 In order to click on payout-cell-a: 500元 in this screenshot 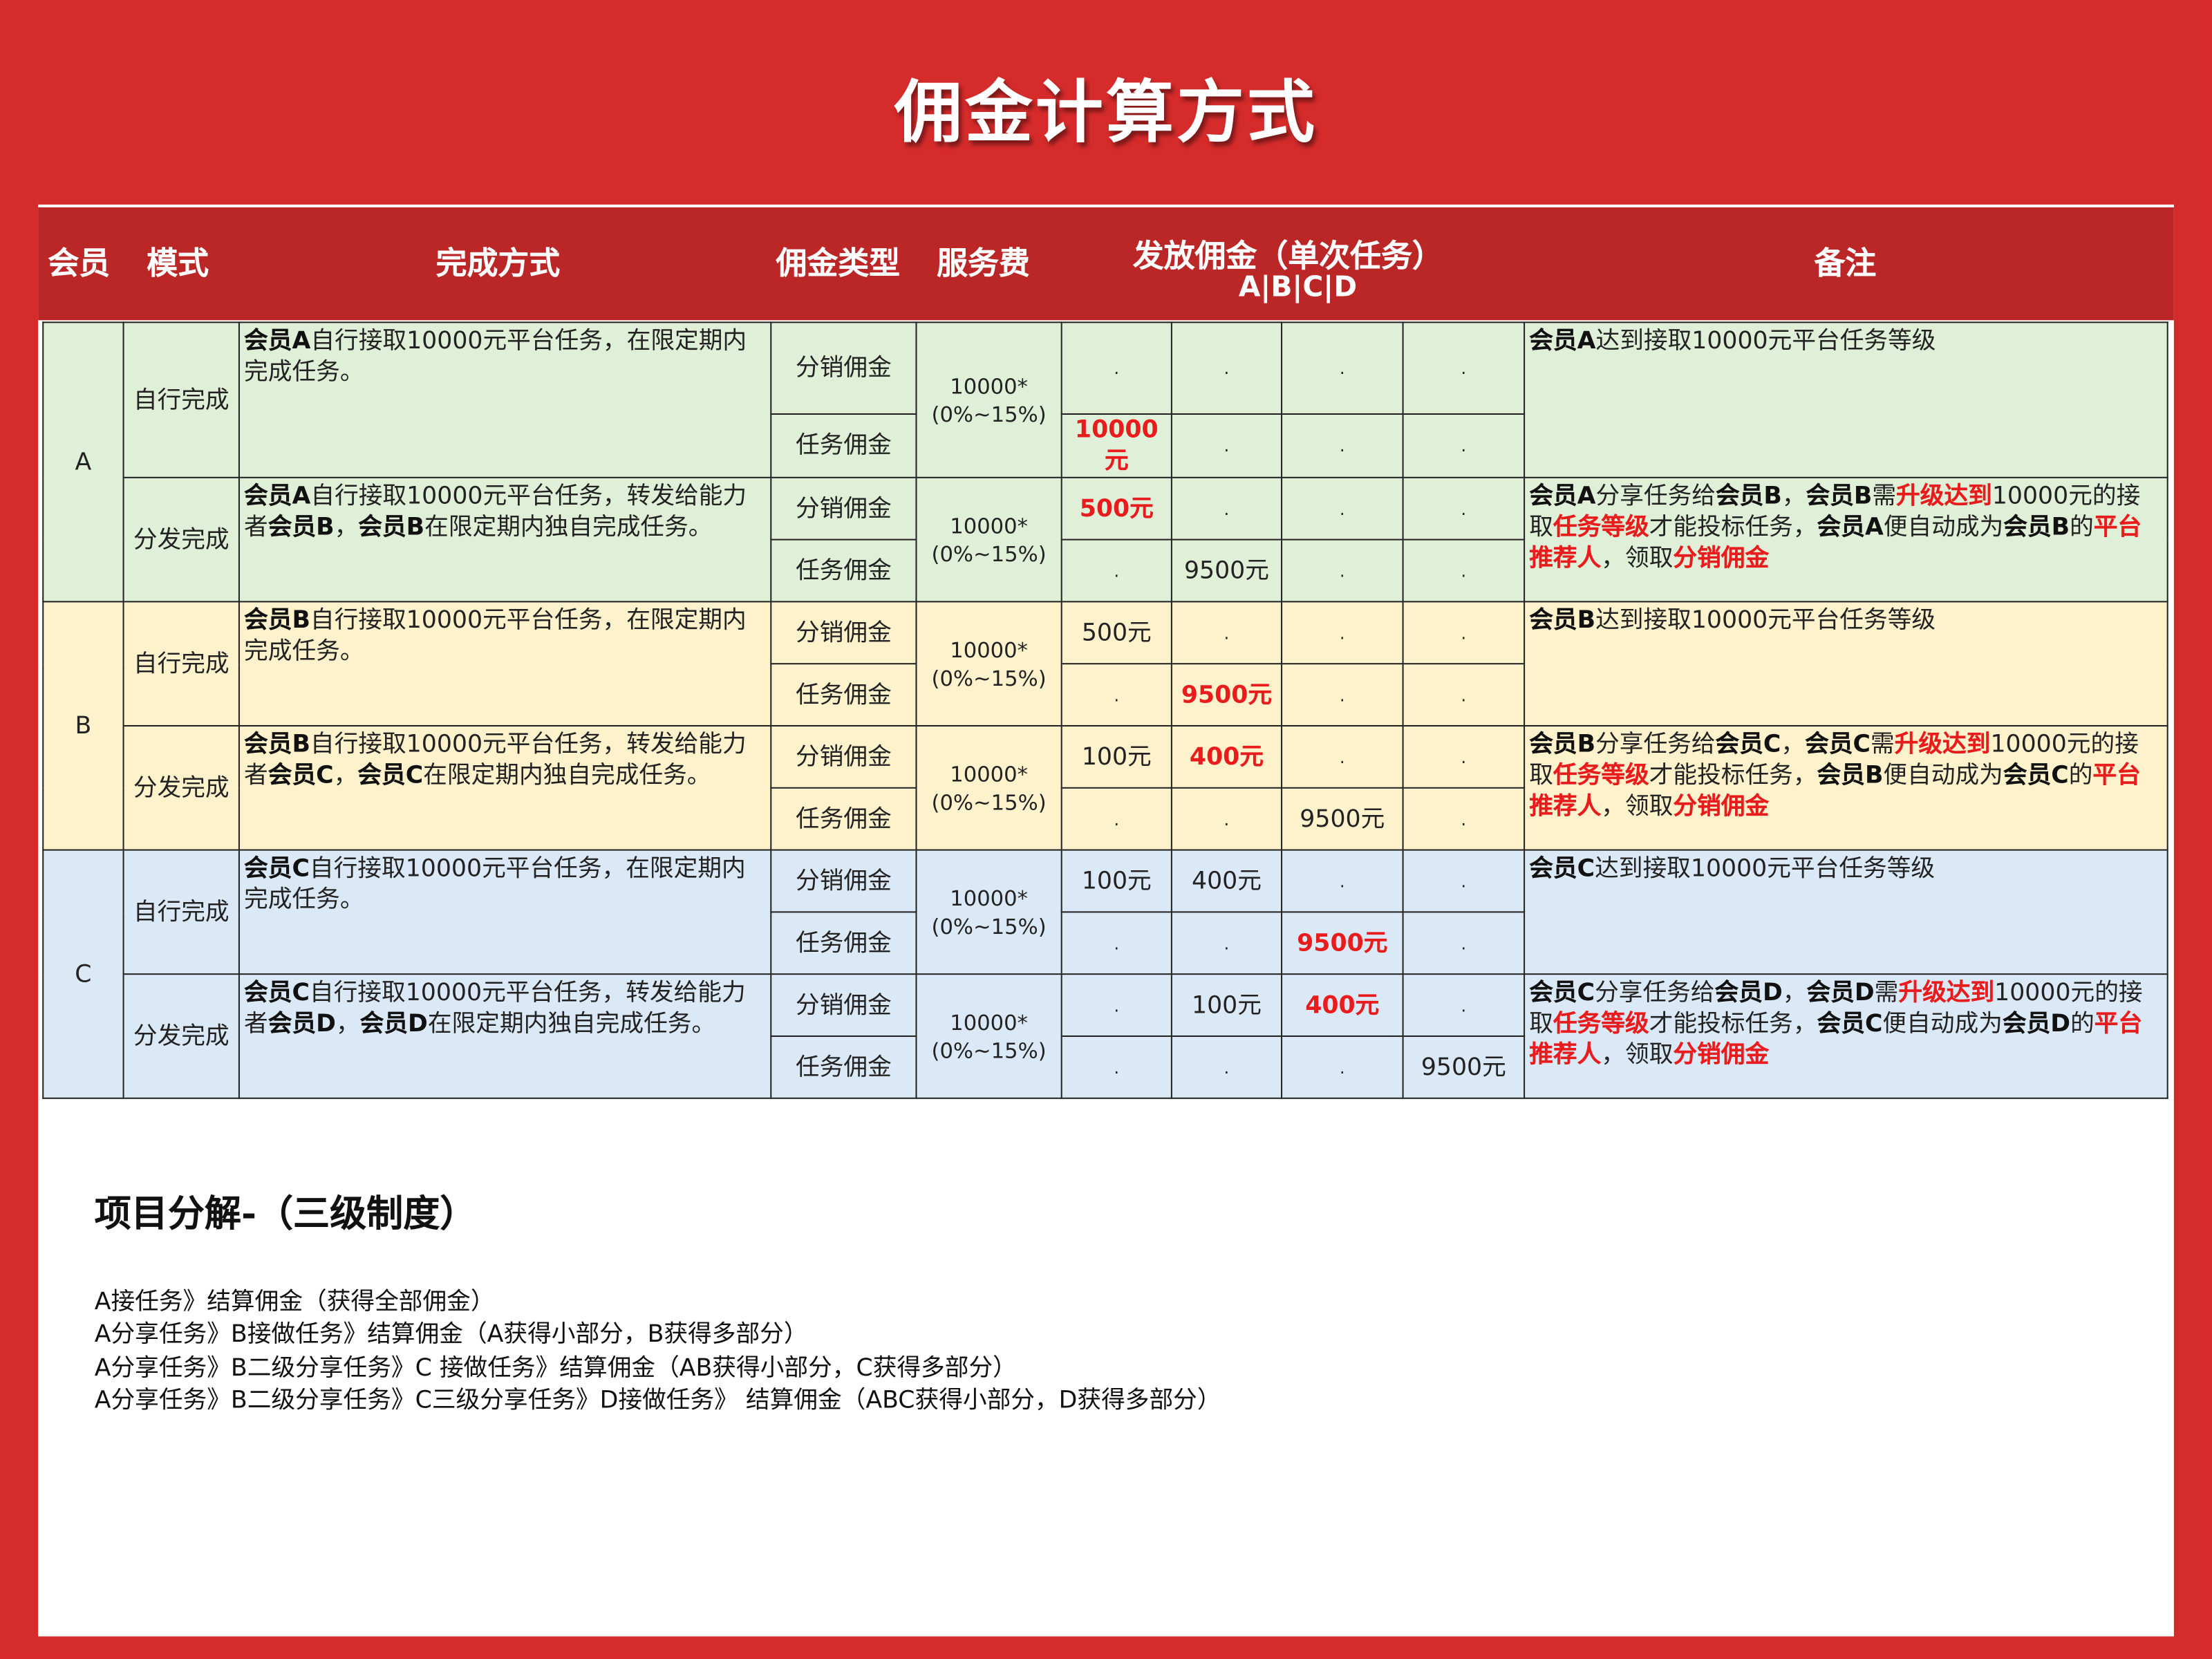, I will do `click(1116, 633)`.